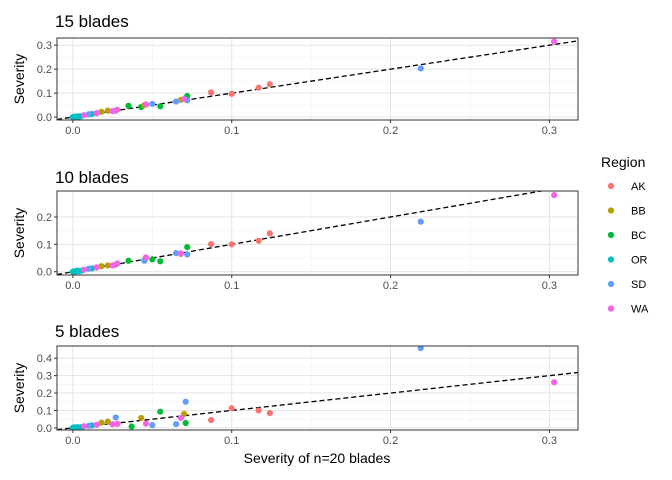 This screenshot has height=480, width=672. Describe the element at coordinates (638, 187) in the screenshot. I see `legend-label: AK` at that location.